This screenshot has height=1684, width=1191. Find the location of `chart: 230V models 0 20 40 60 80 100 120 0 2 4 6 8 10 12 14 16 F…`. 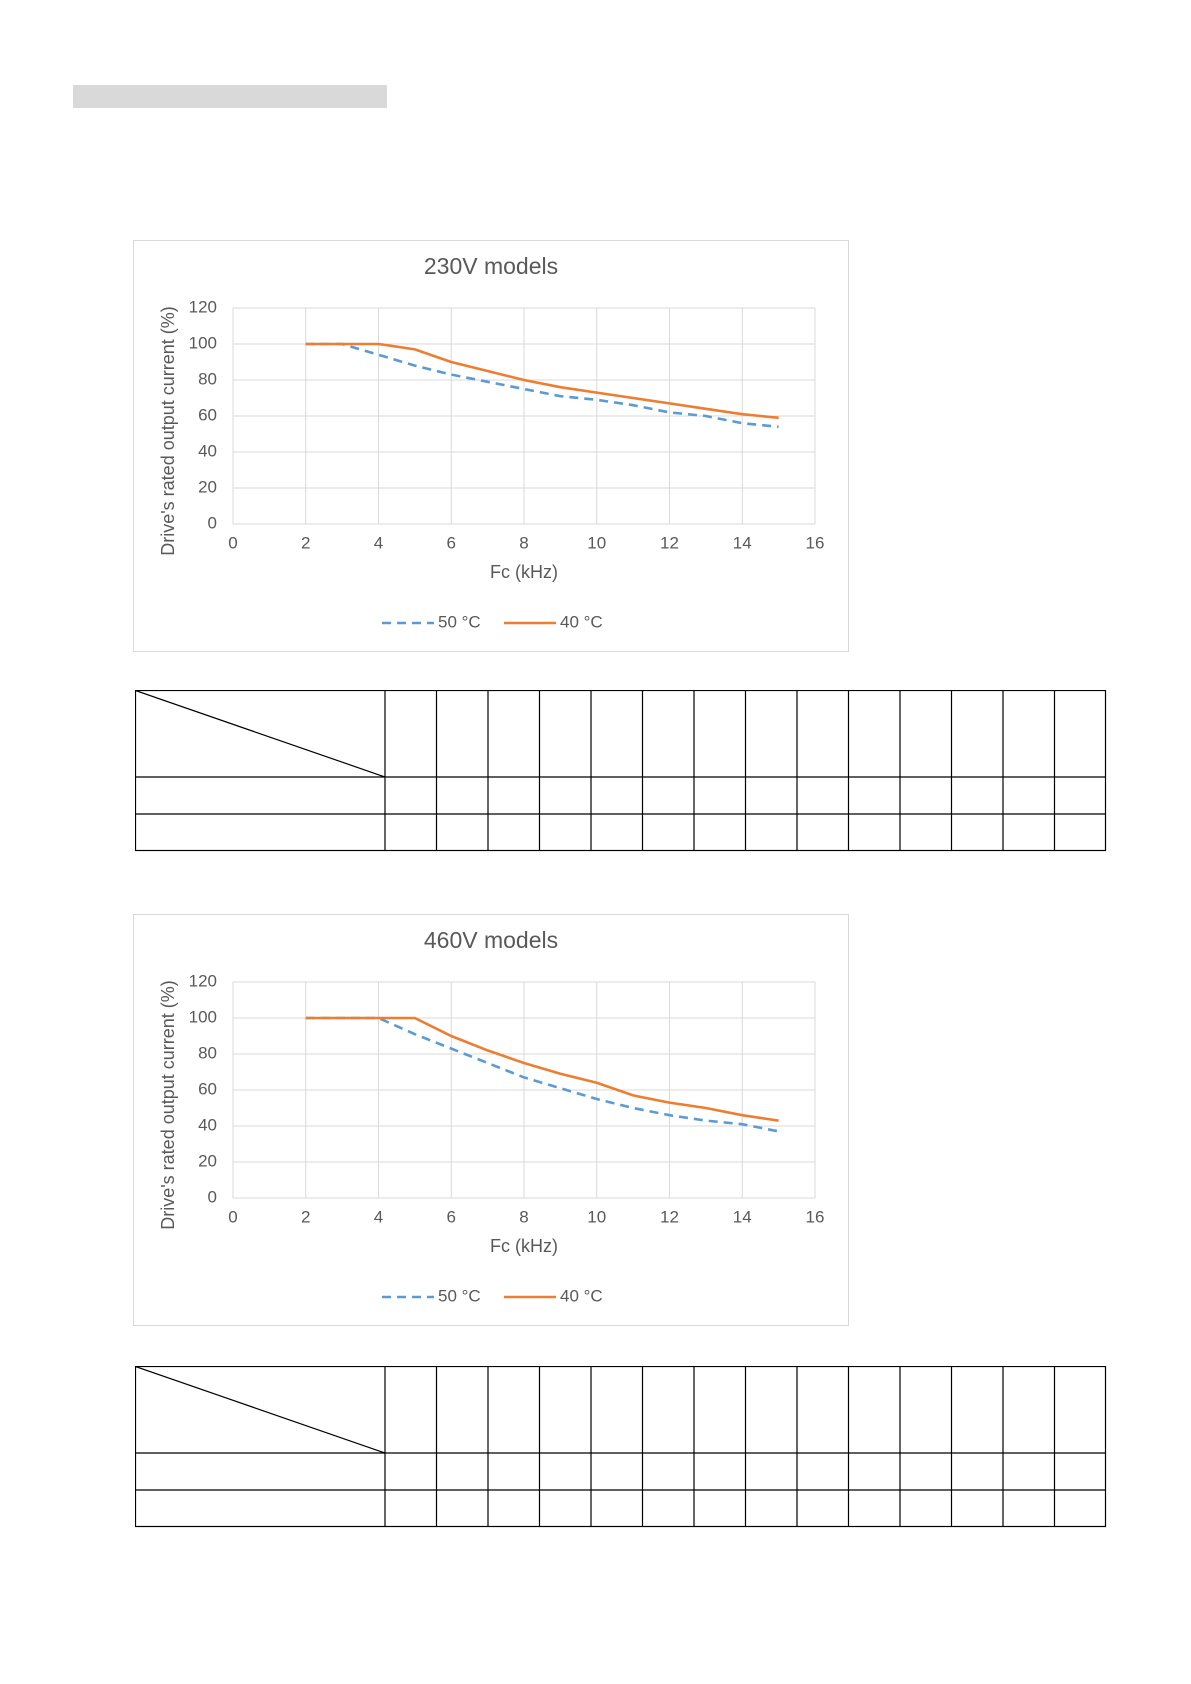

chart: 230V models 0 20 40 60 80 100 120 0 2 4 6 8 10 12 14 16 F… is located at coordinates (491, 446).